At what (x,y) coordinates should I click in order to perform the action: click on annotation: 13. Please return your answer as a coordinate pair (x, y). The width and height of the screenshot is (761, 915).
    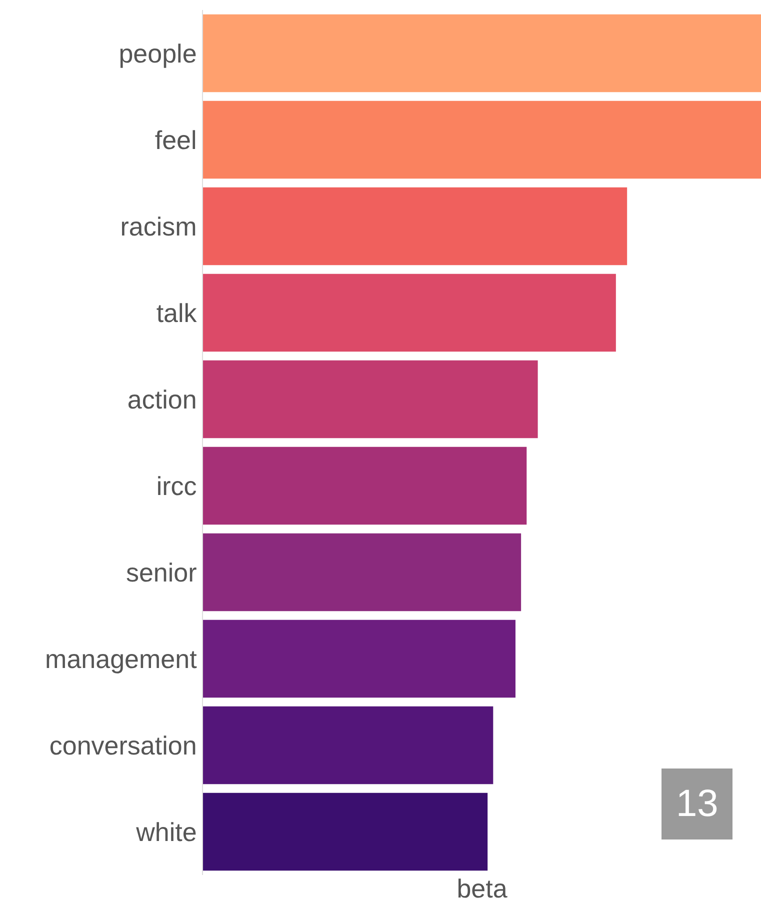
    Looking at the image, I should click on (697, 804).